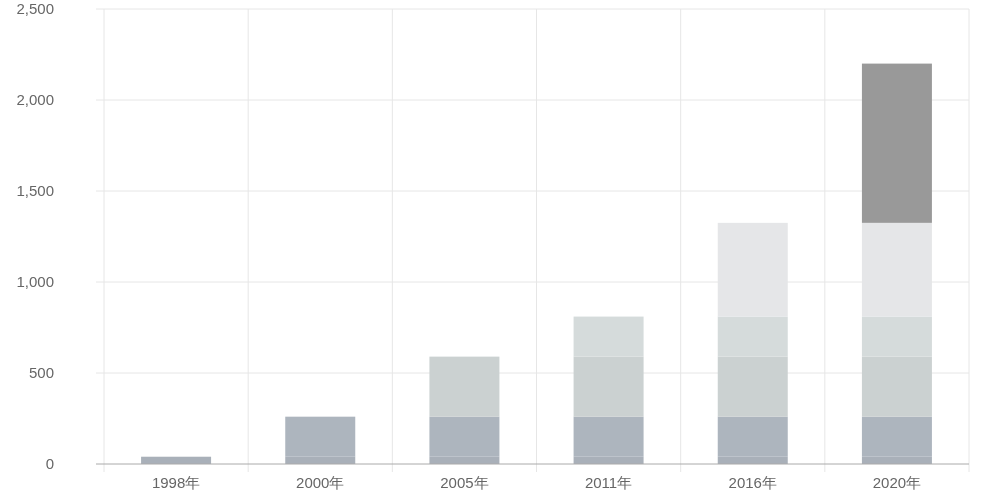 This screenshot has height=501, width=1002. What do you see at coordinates (320, 482) in the screenshot?
I see `x-tick-label: 2000年` at bounding box center [320, 482].